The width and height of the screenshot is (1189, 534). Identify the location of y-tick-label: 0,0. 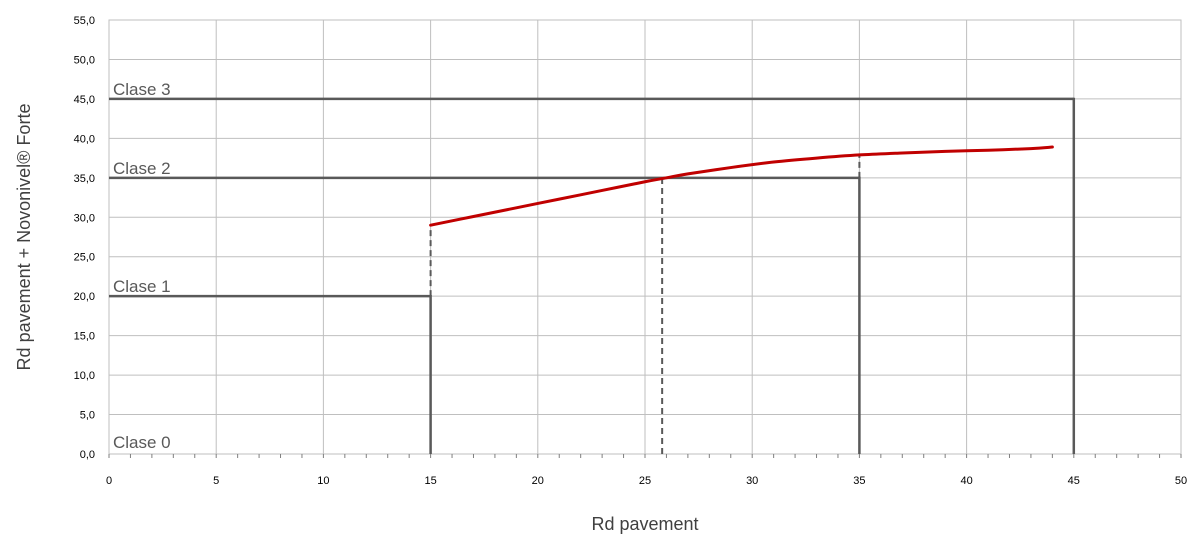
(87, 455).